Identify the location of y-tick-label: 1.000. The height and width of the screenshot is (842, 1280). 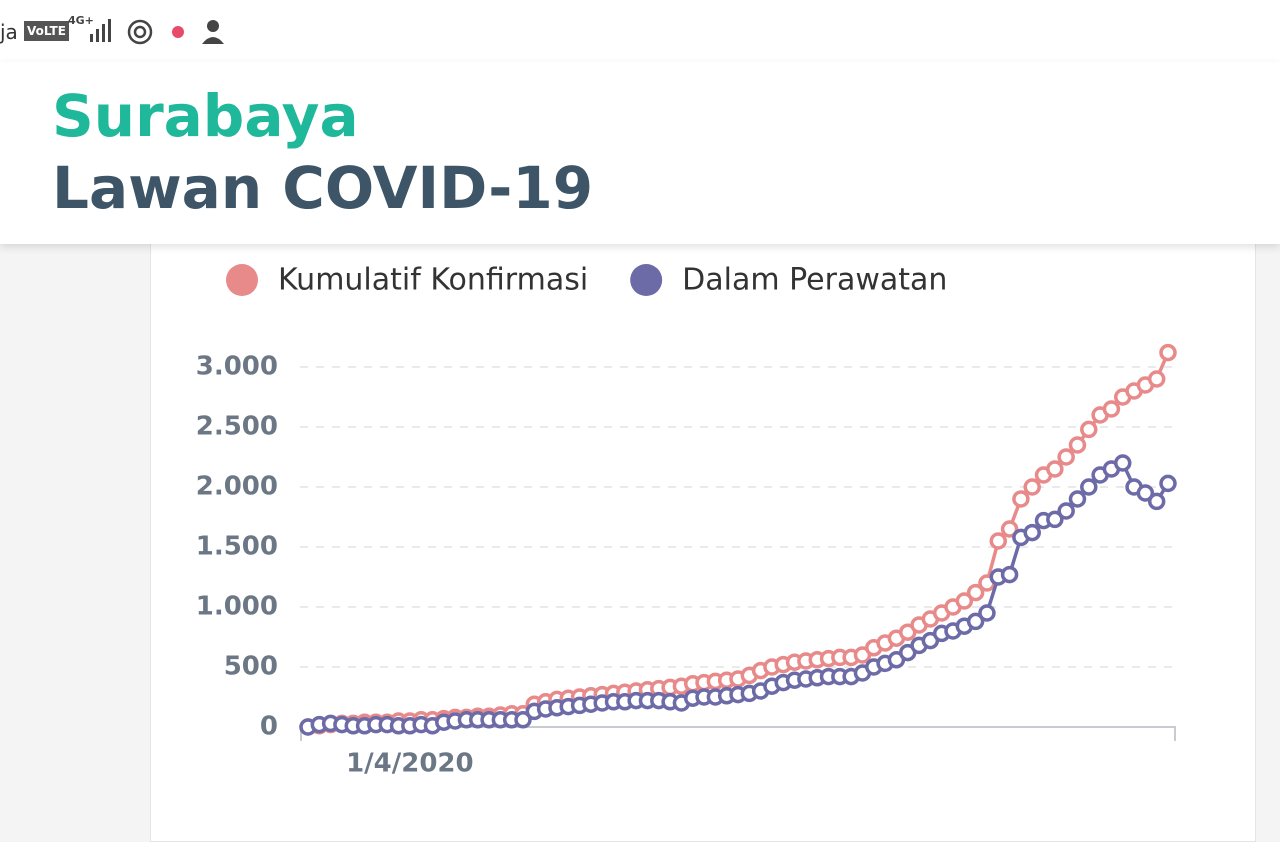
(237, 607).